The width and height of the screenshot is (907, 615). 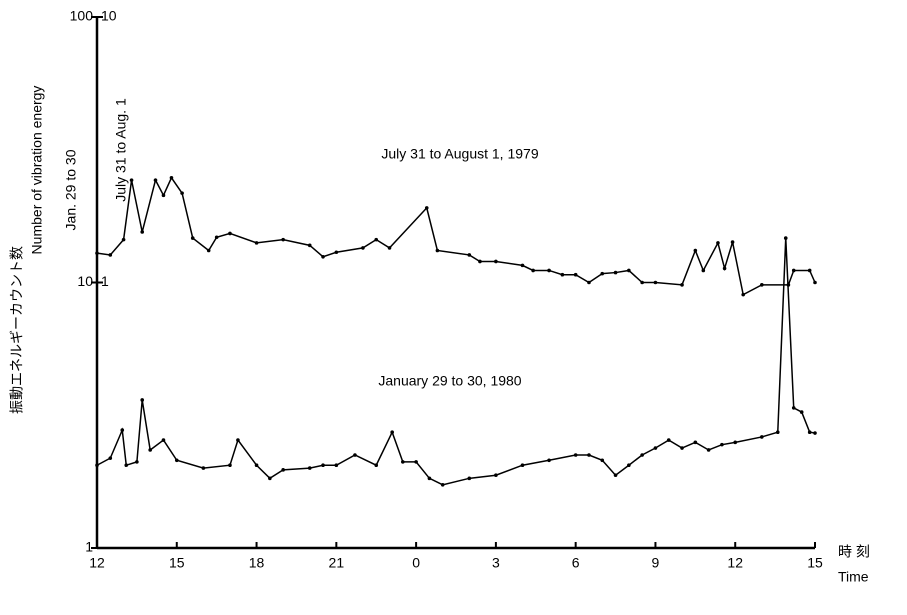 What do you see at coordinates (459, 154) in the screenshot?
I see `annotation: July 31 to August 1, 1979` at bounding box center [459, 154].